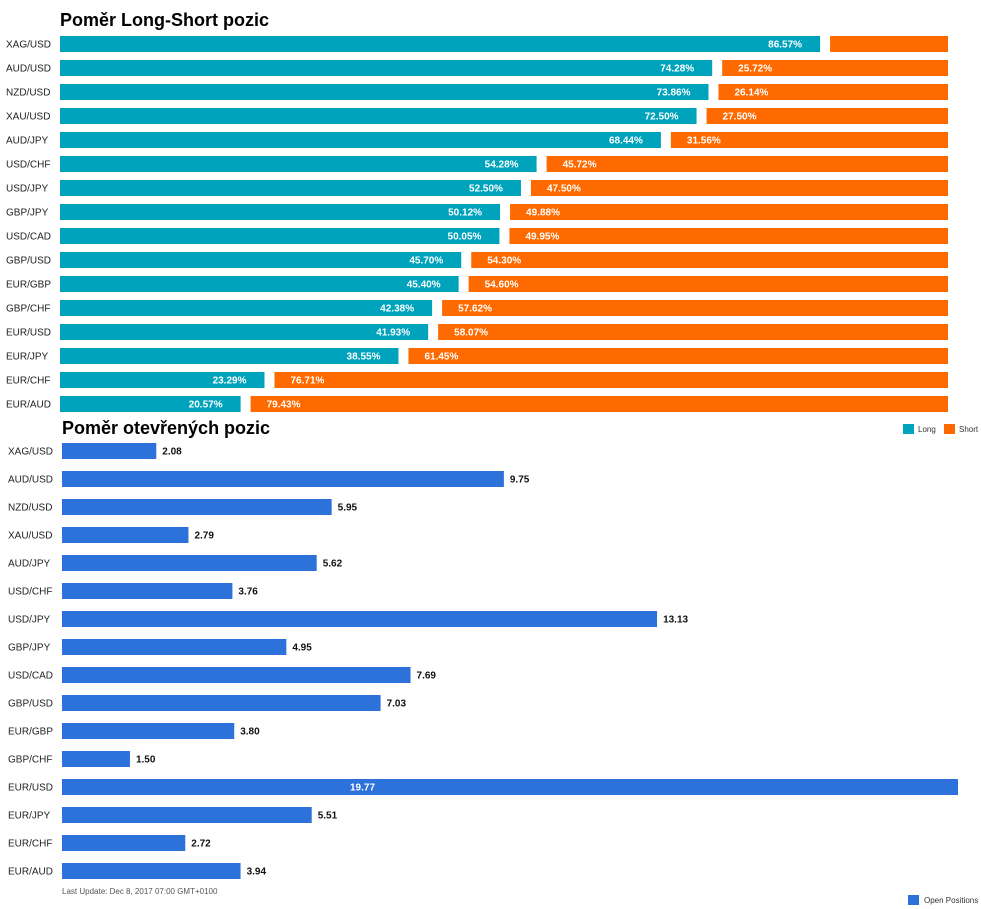 The image size is (981, 909). What do you see at coordinates (284, 405) in the screenshot?
I see `short-value-label: 79.43%` at bounding box center [284, 405].